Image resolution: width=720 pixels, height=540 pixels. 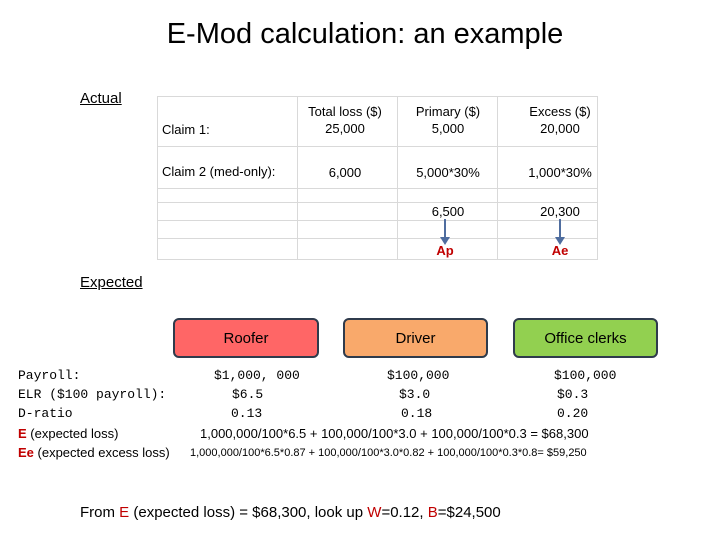 What do you see at coordinates (257, 375) in the screenshot?
I see `payroll-roofer: $1,000, 000` at bounding box center [257, 375].